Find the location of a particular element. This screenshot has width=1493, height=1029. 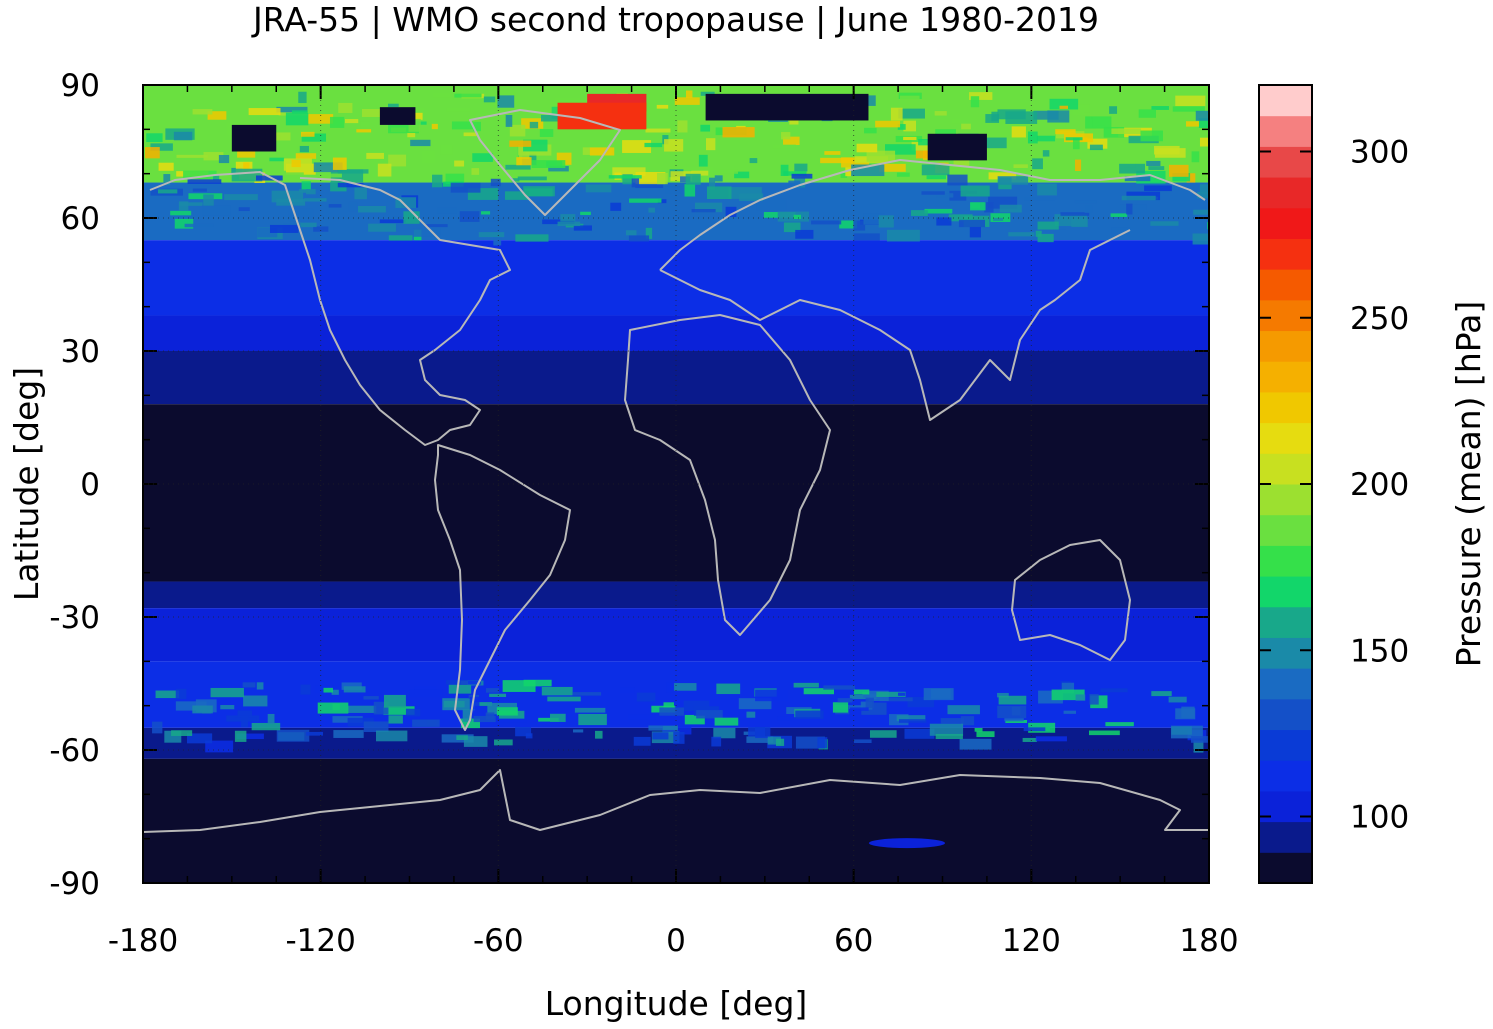

y-tick-label: 60 is located at coordinates (80, 219).